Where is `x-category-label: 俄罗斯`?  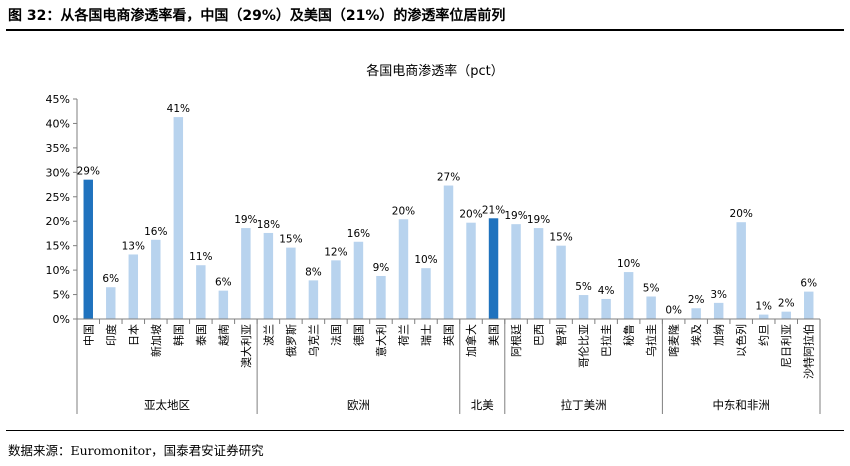 x-category-label: 俄罗斯 is located at coordinates (291, 340).